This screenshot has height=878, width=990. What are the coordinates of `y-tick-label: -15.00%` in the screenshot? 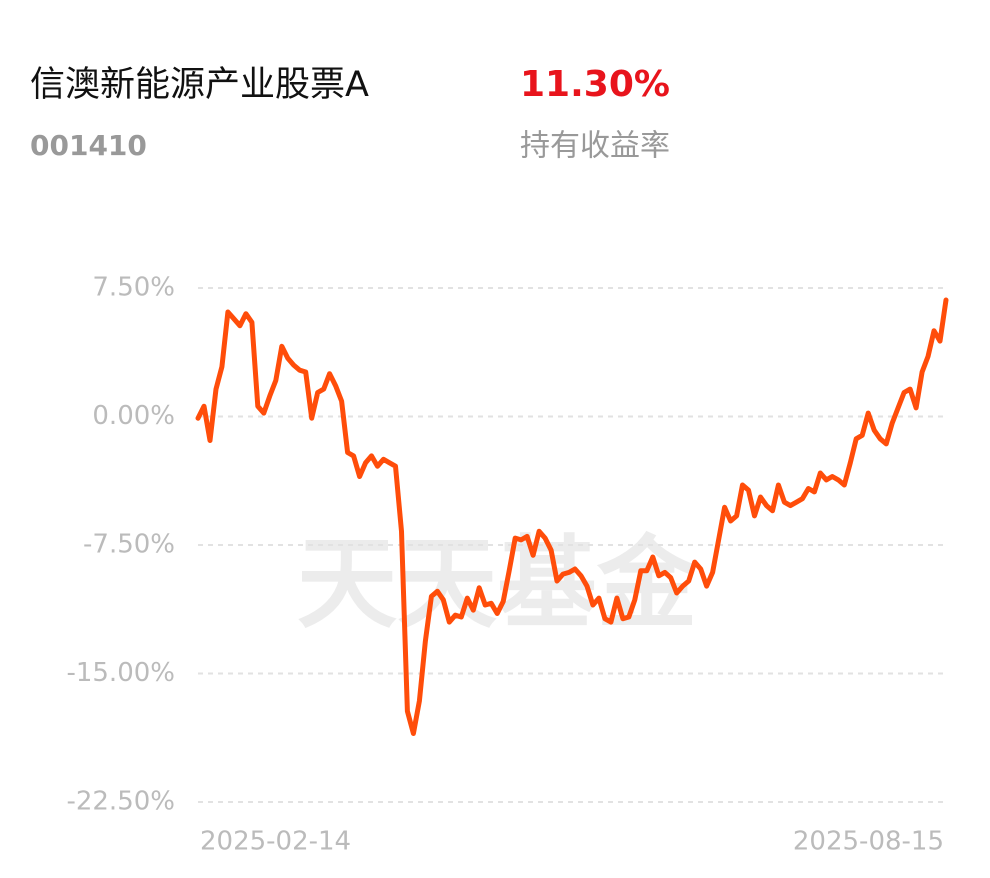 It's located at (120, 673).